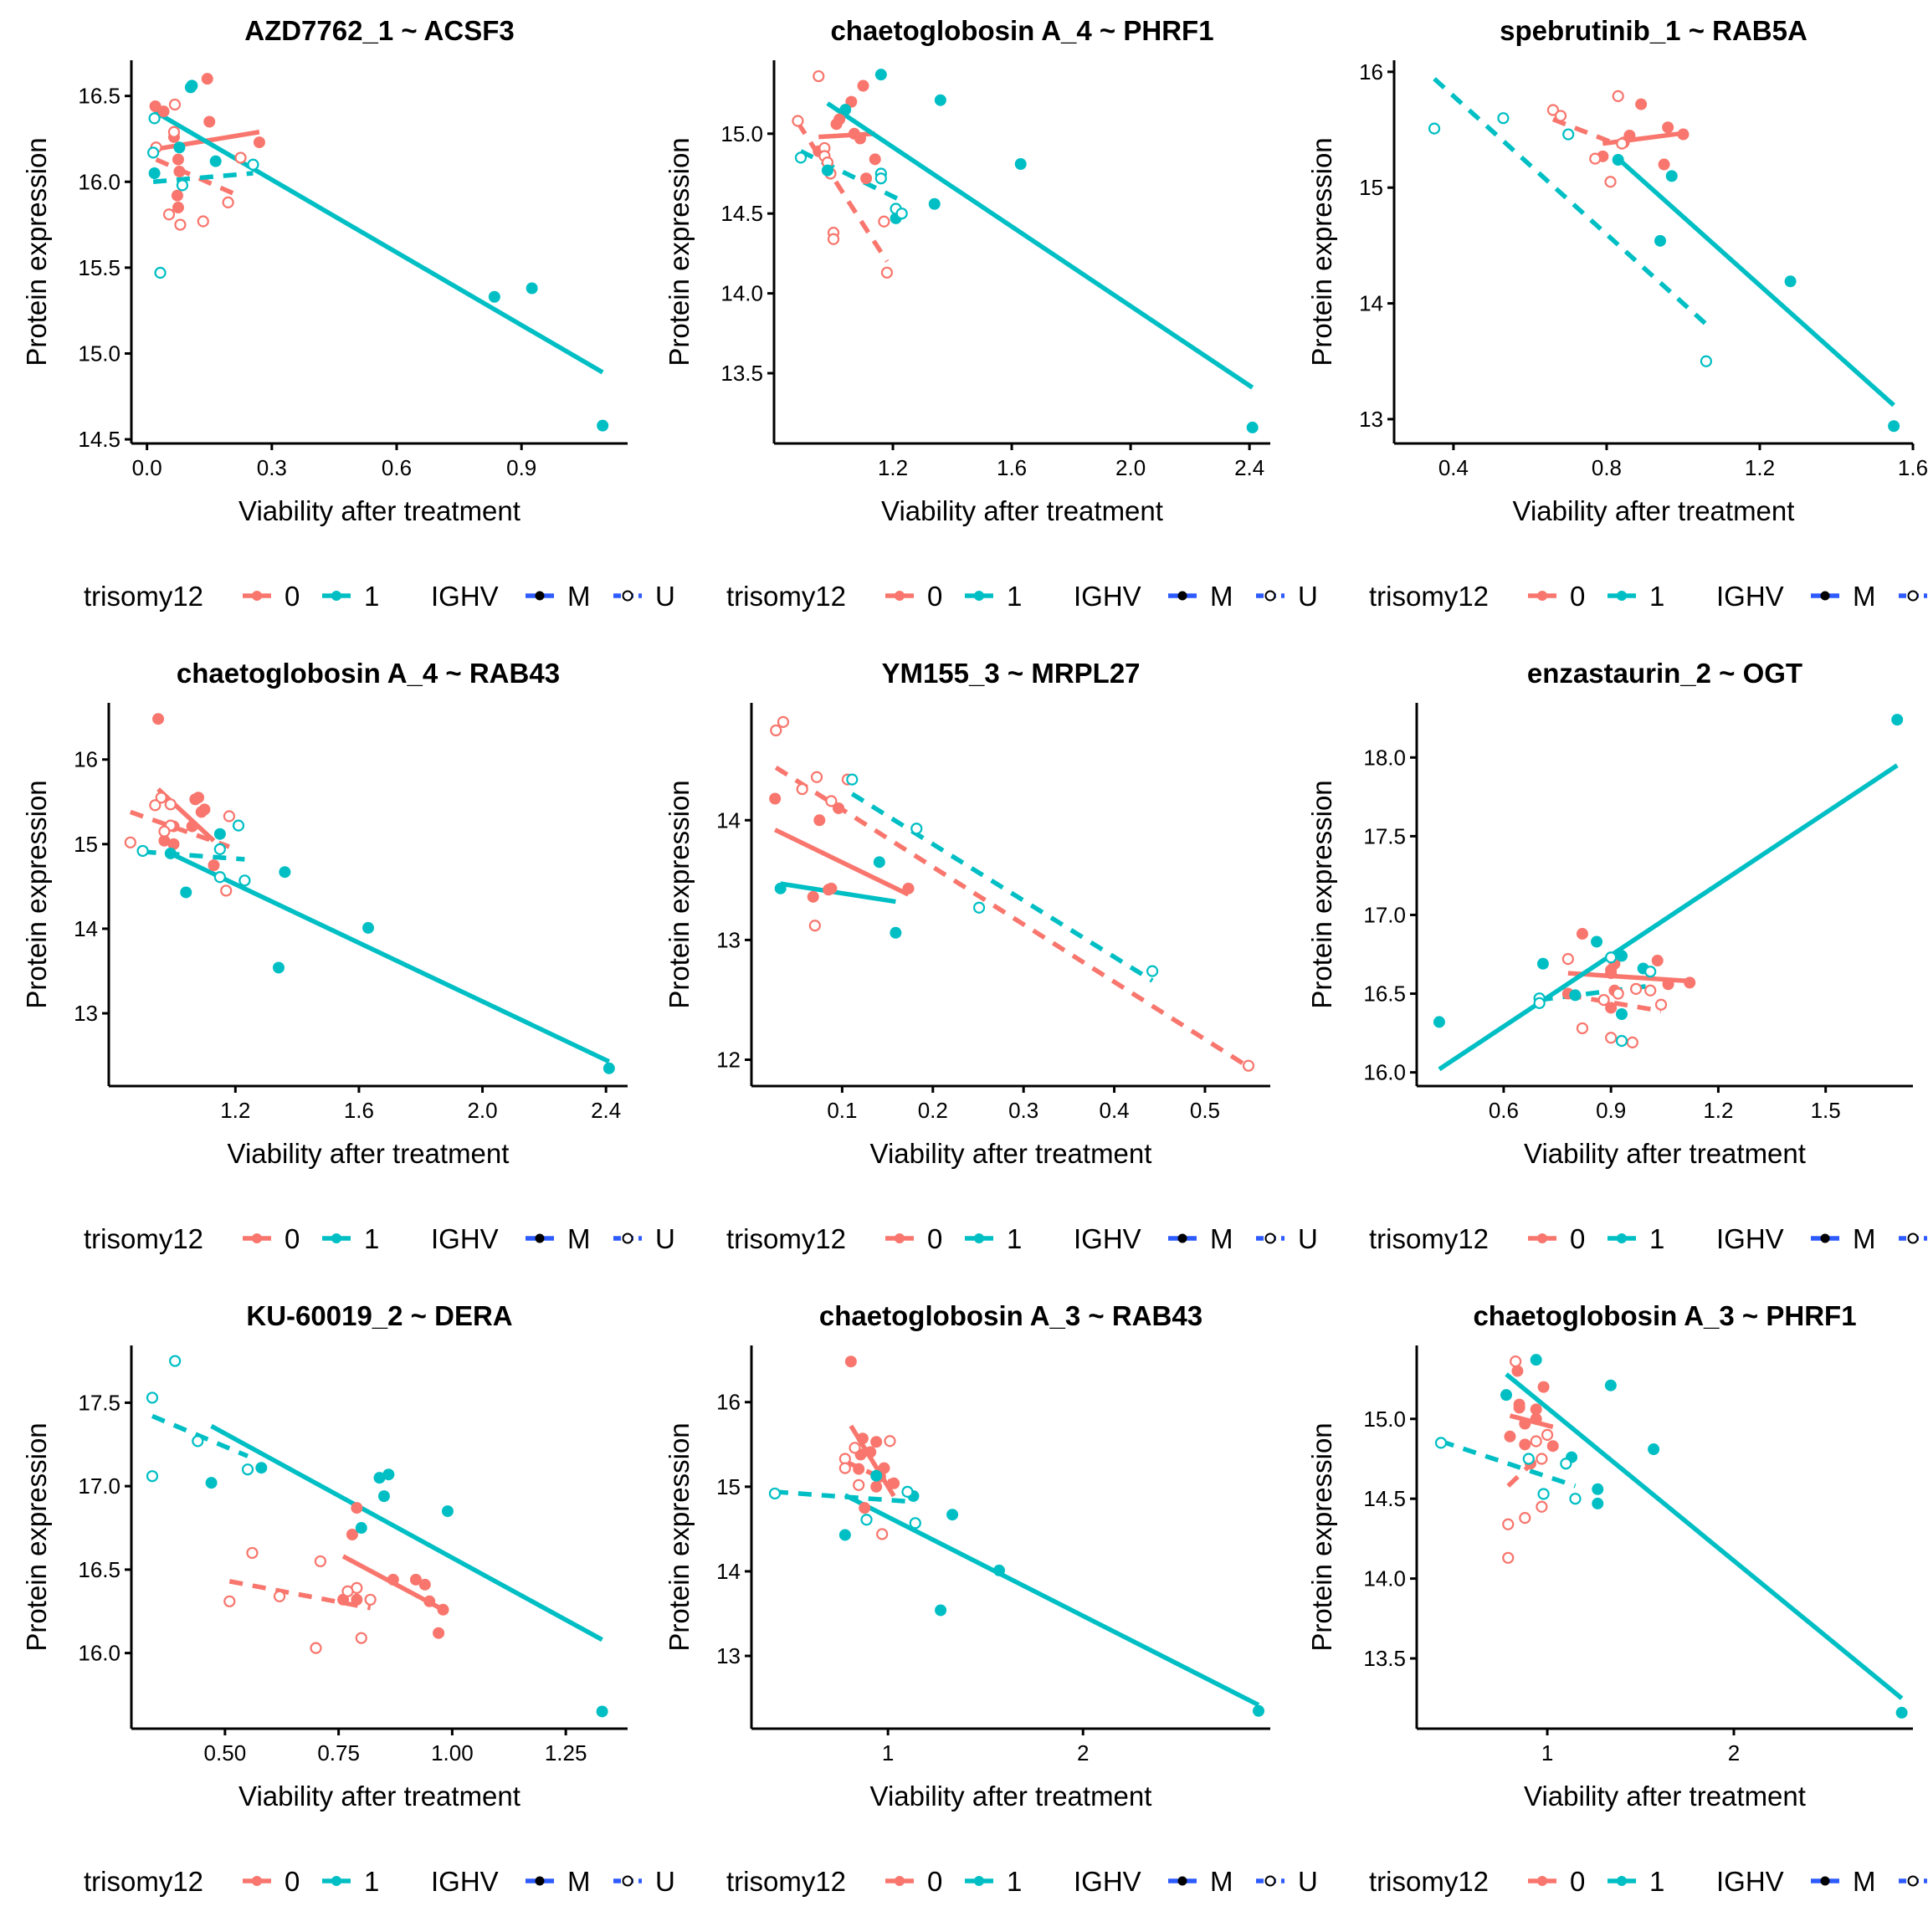  I want to click on y-tick-label: 13.5, so click(741, 373).